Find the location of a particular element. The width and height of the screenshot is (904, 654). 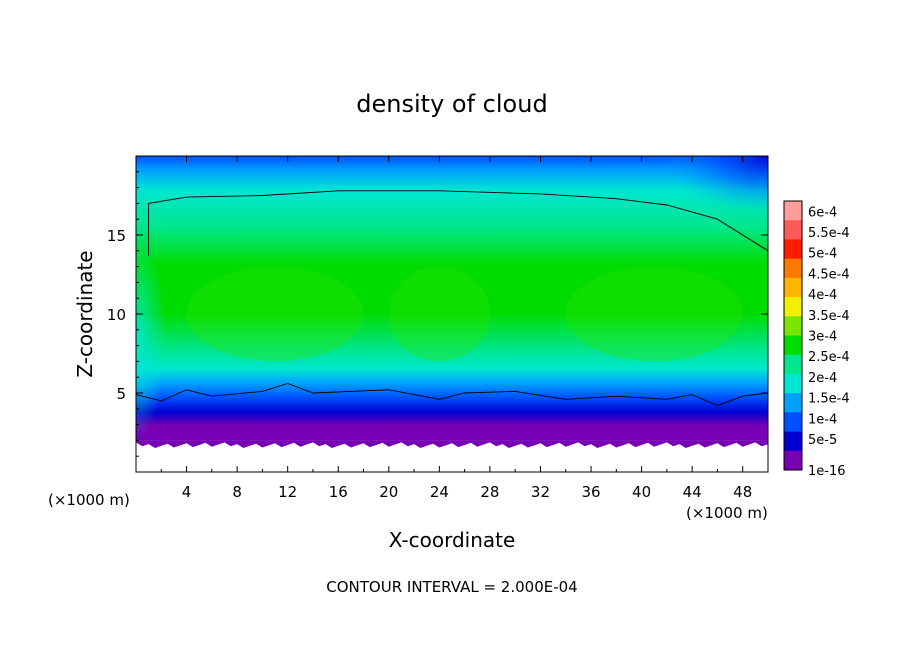

colorbar-label: 1e-16 is located at coordinates (827, 471).